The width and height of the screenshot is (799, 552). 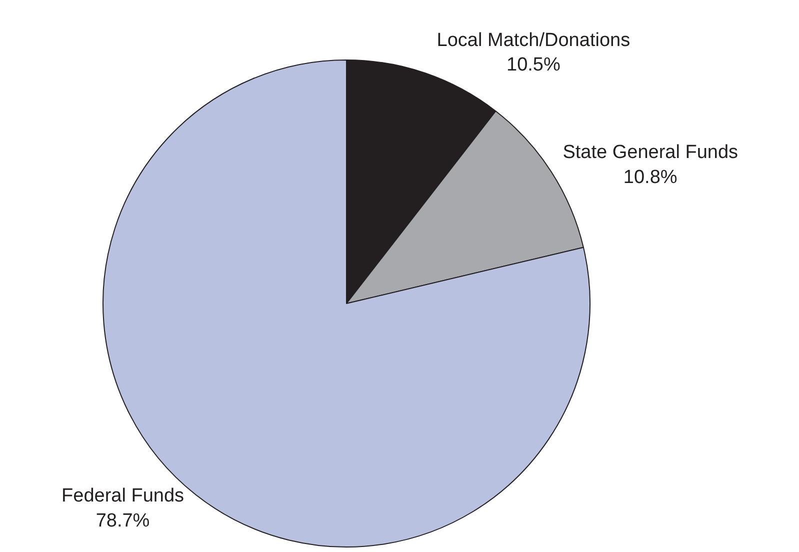 I want to click on data-label: 10.5%, so click(x=533, y=65).